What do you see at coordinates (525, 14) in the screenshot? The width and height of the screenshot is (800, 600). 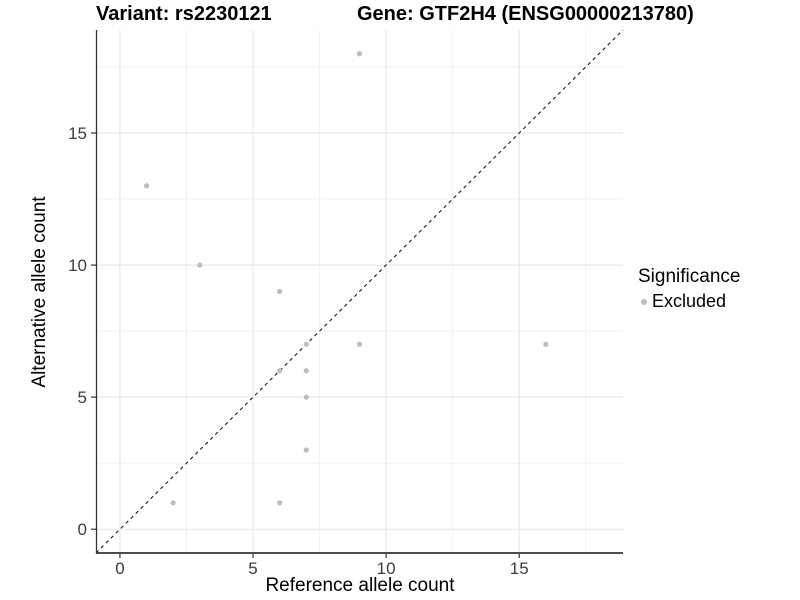 I see `plot-title-gene: Gene: GTF2H4 (ENSG00000213780)` at bounding box center [525, 14].